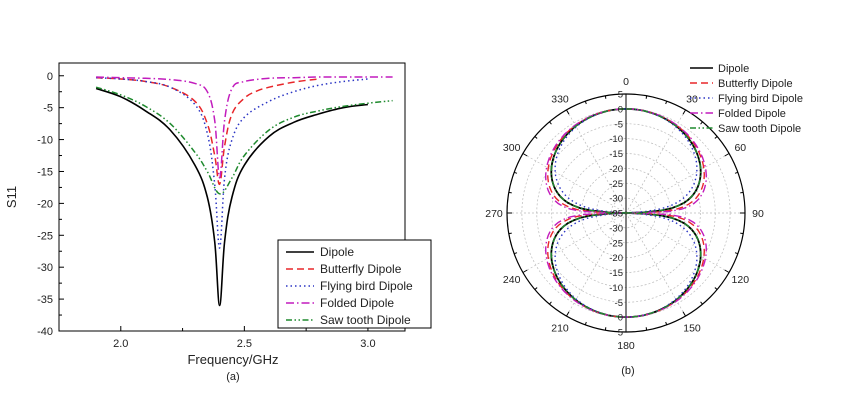  What do you see at coordinates (11, 197) in the screenshot?
I see `y-axis-label: S11` at bounding box center [11, 197].